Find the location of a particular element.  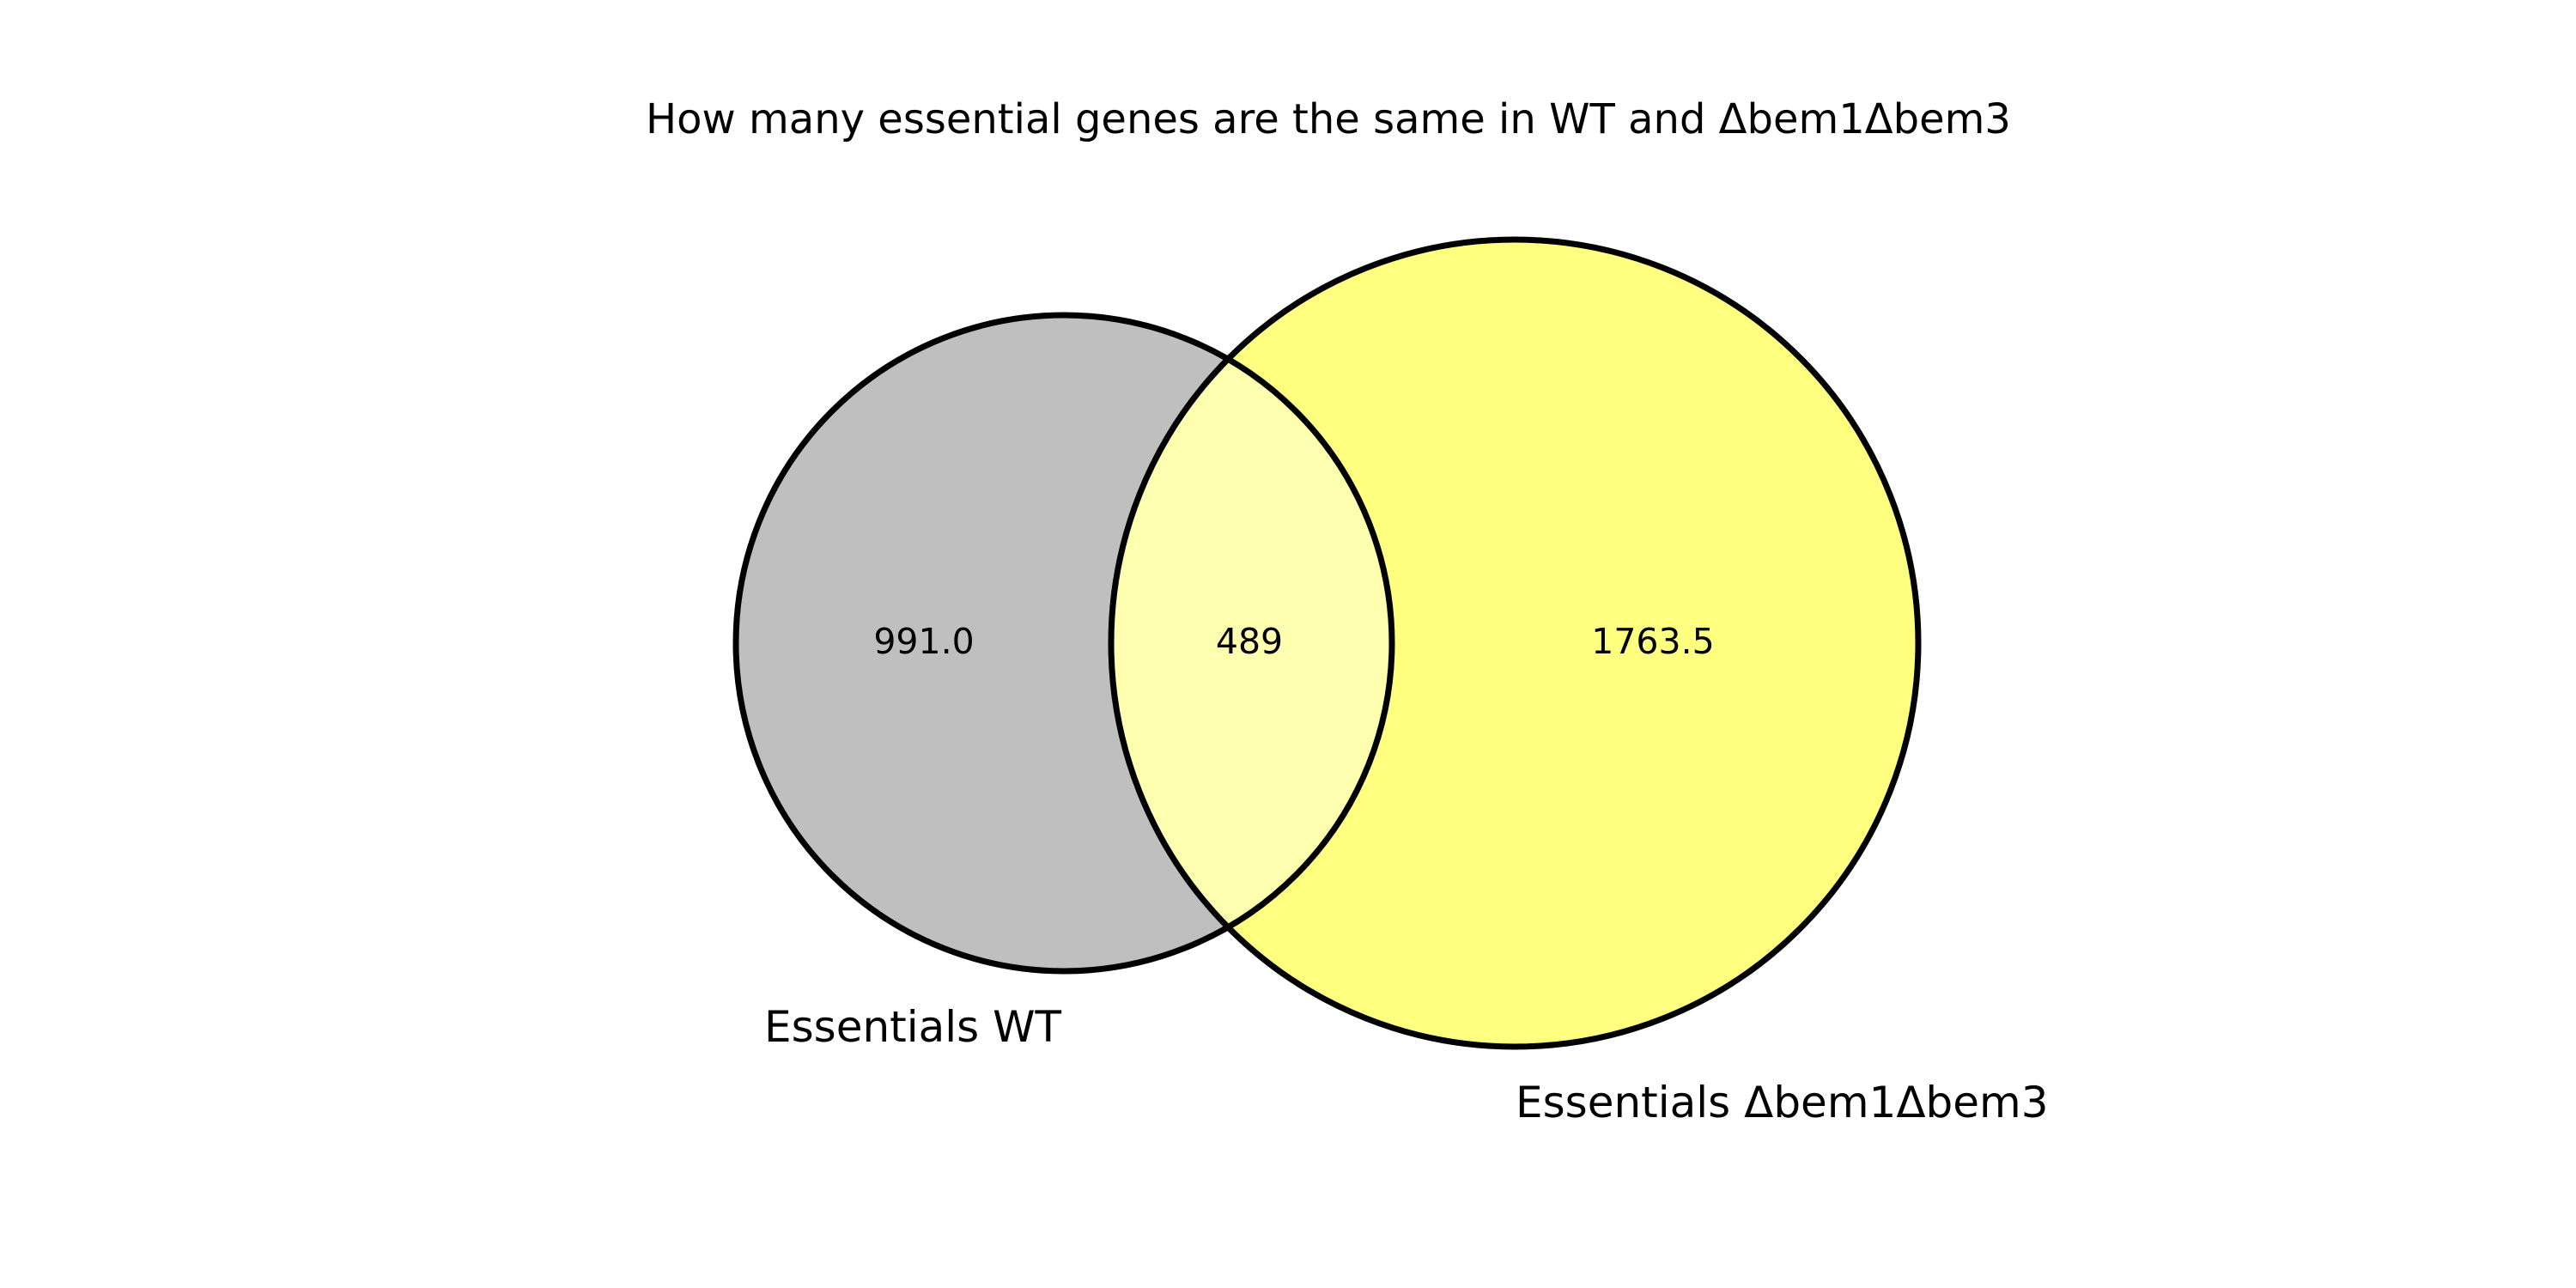

count-wt-only: 991.0 is located at coordinates (924, 641).